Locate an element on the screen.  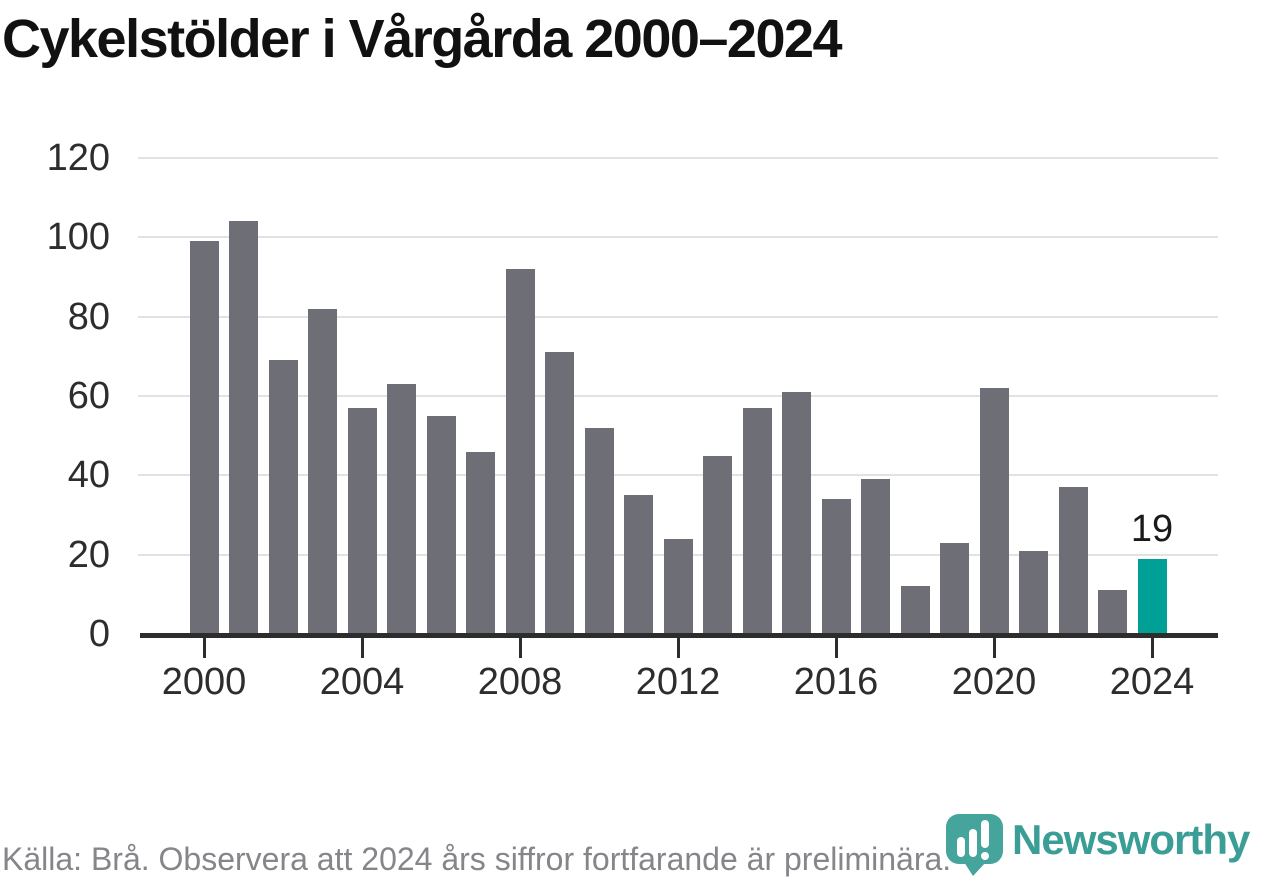
bar-2004 is located at coordinates (362, 520).